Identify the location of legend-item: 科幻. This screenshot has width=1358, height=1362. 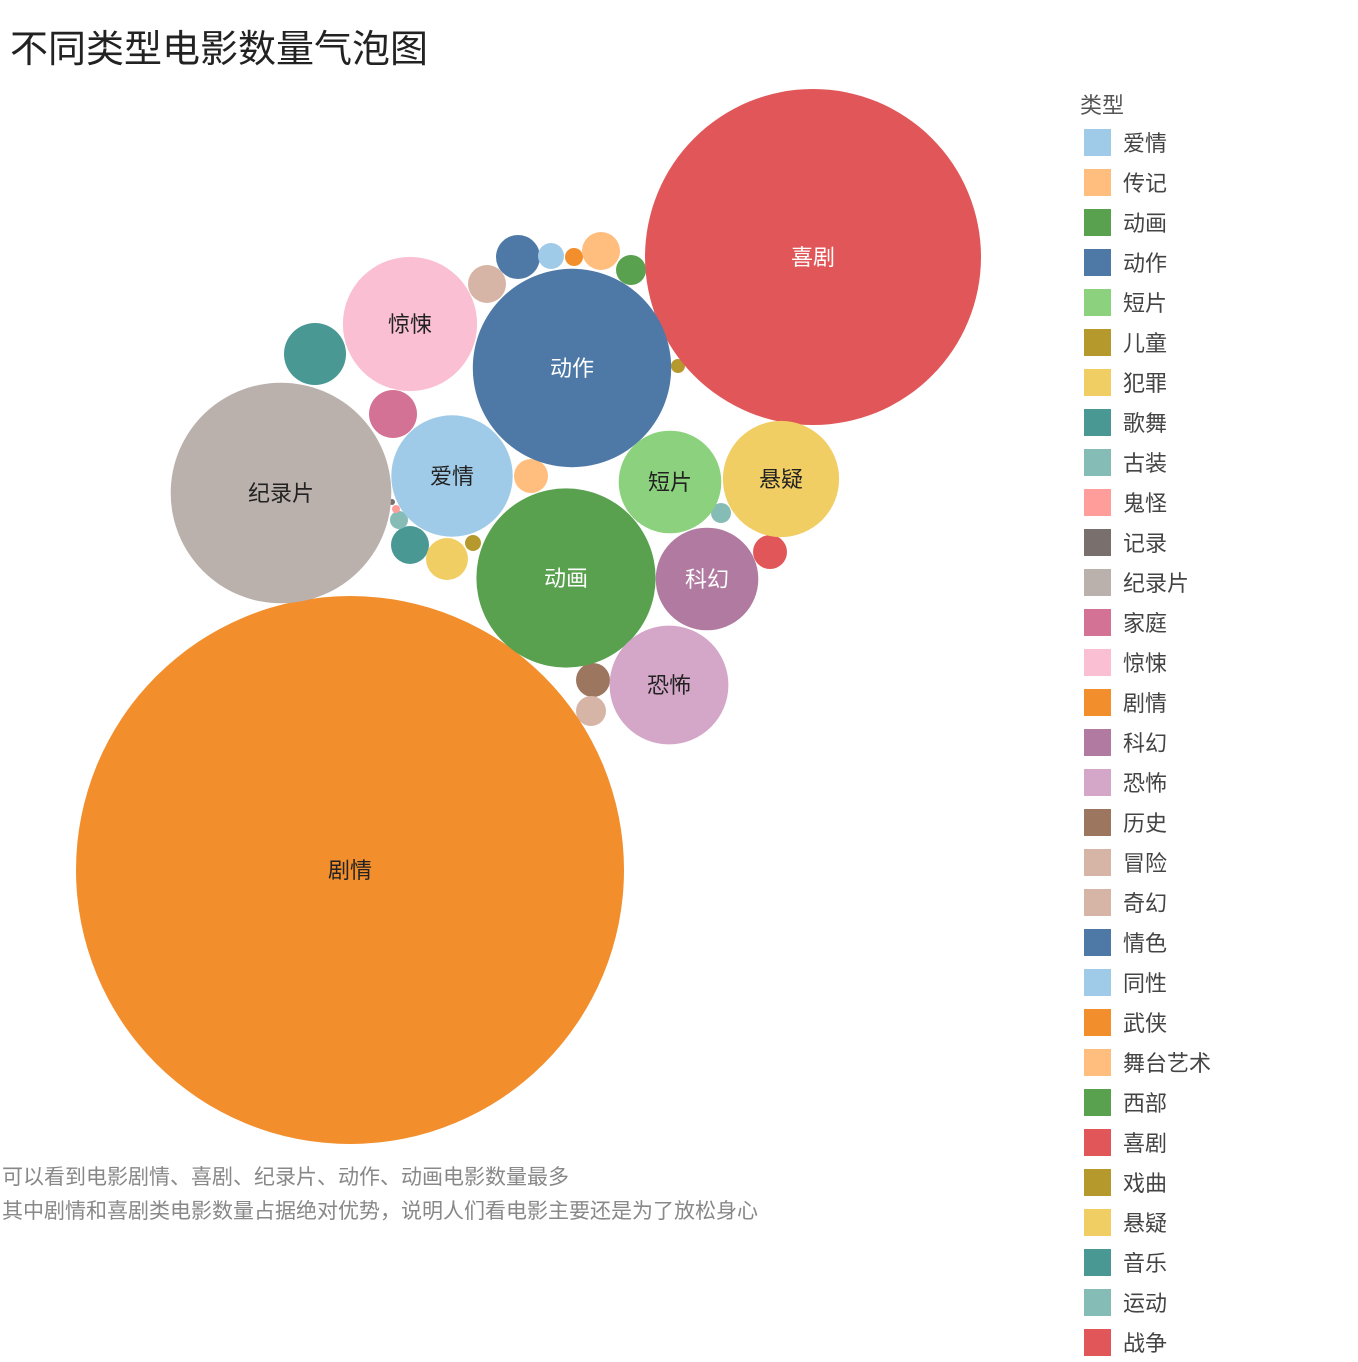
(1145, 742).